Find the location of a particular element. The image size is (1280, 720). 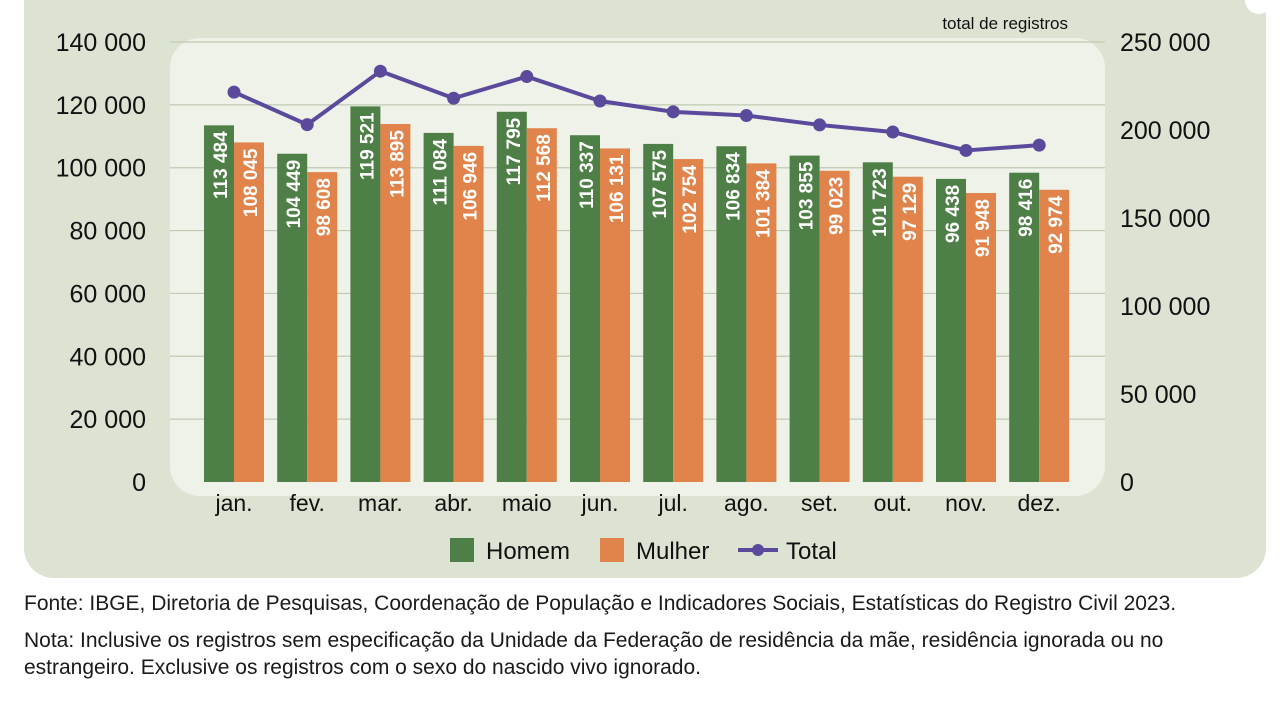

y-left-tick-label: 120 000 is located at coordinates (101, 106).